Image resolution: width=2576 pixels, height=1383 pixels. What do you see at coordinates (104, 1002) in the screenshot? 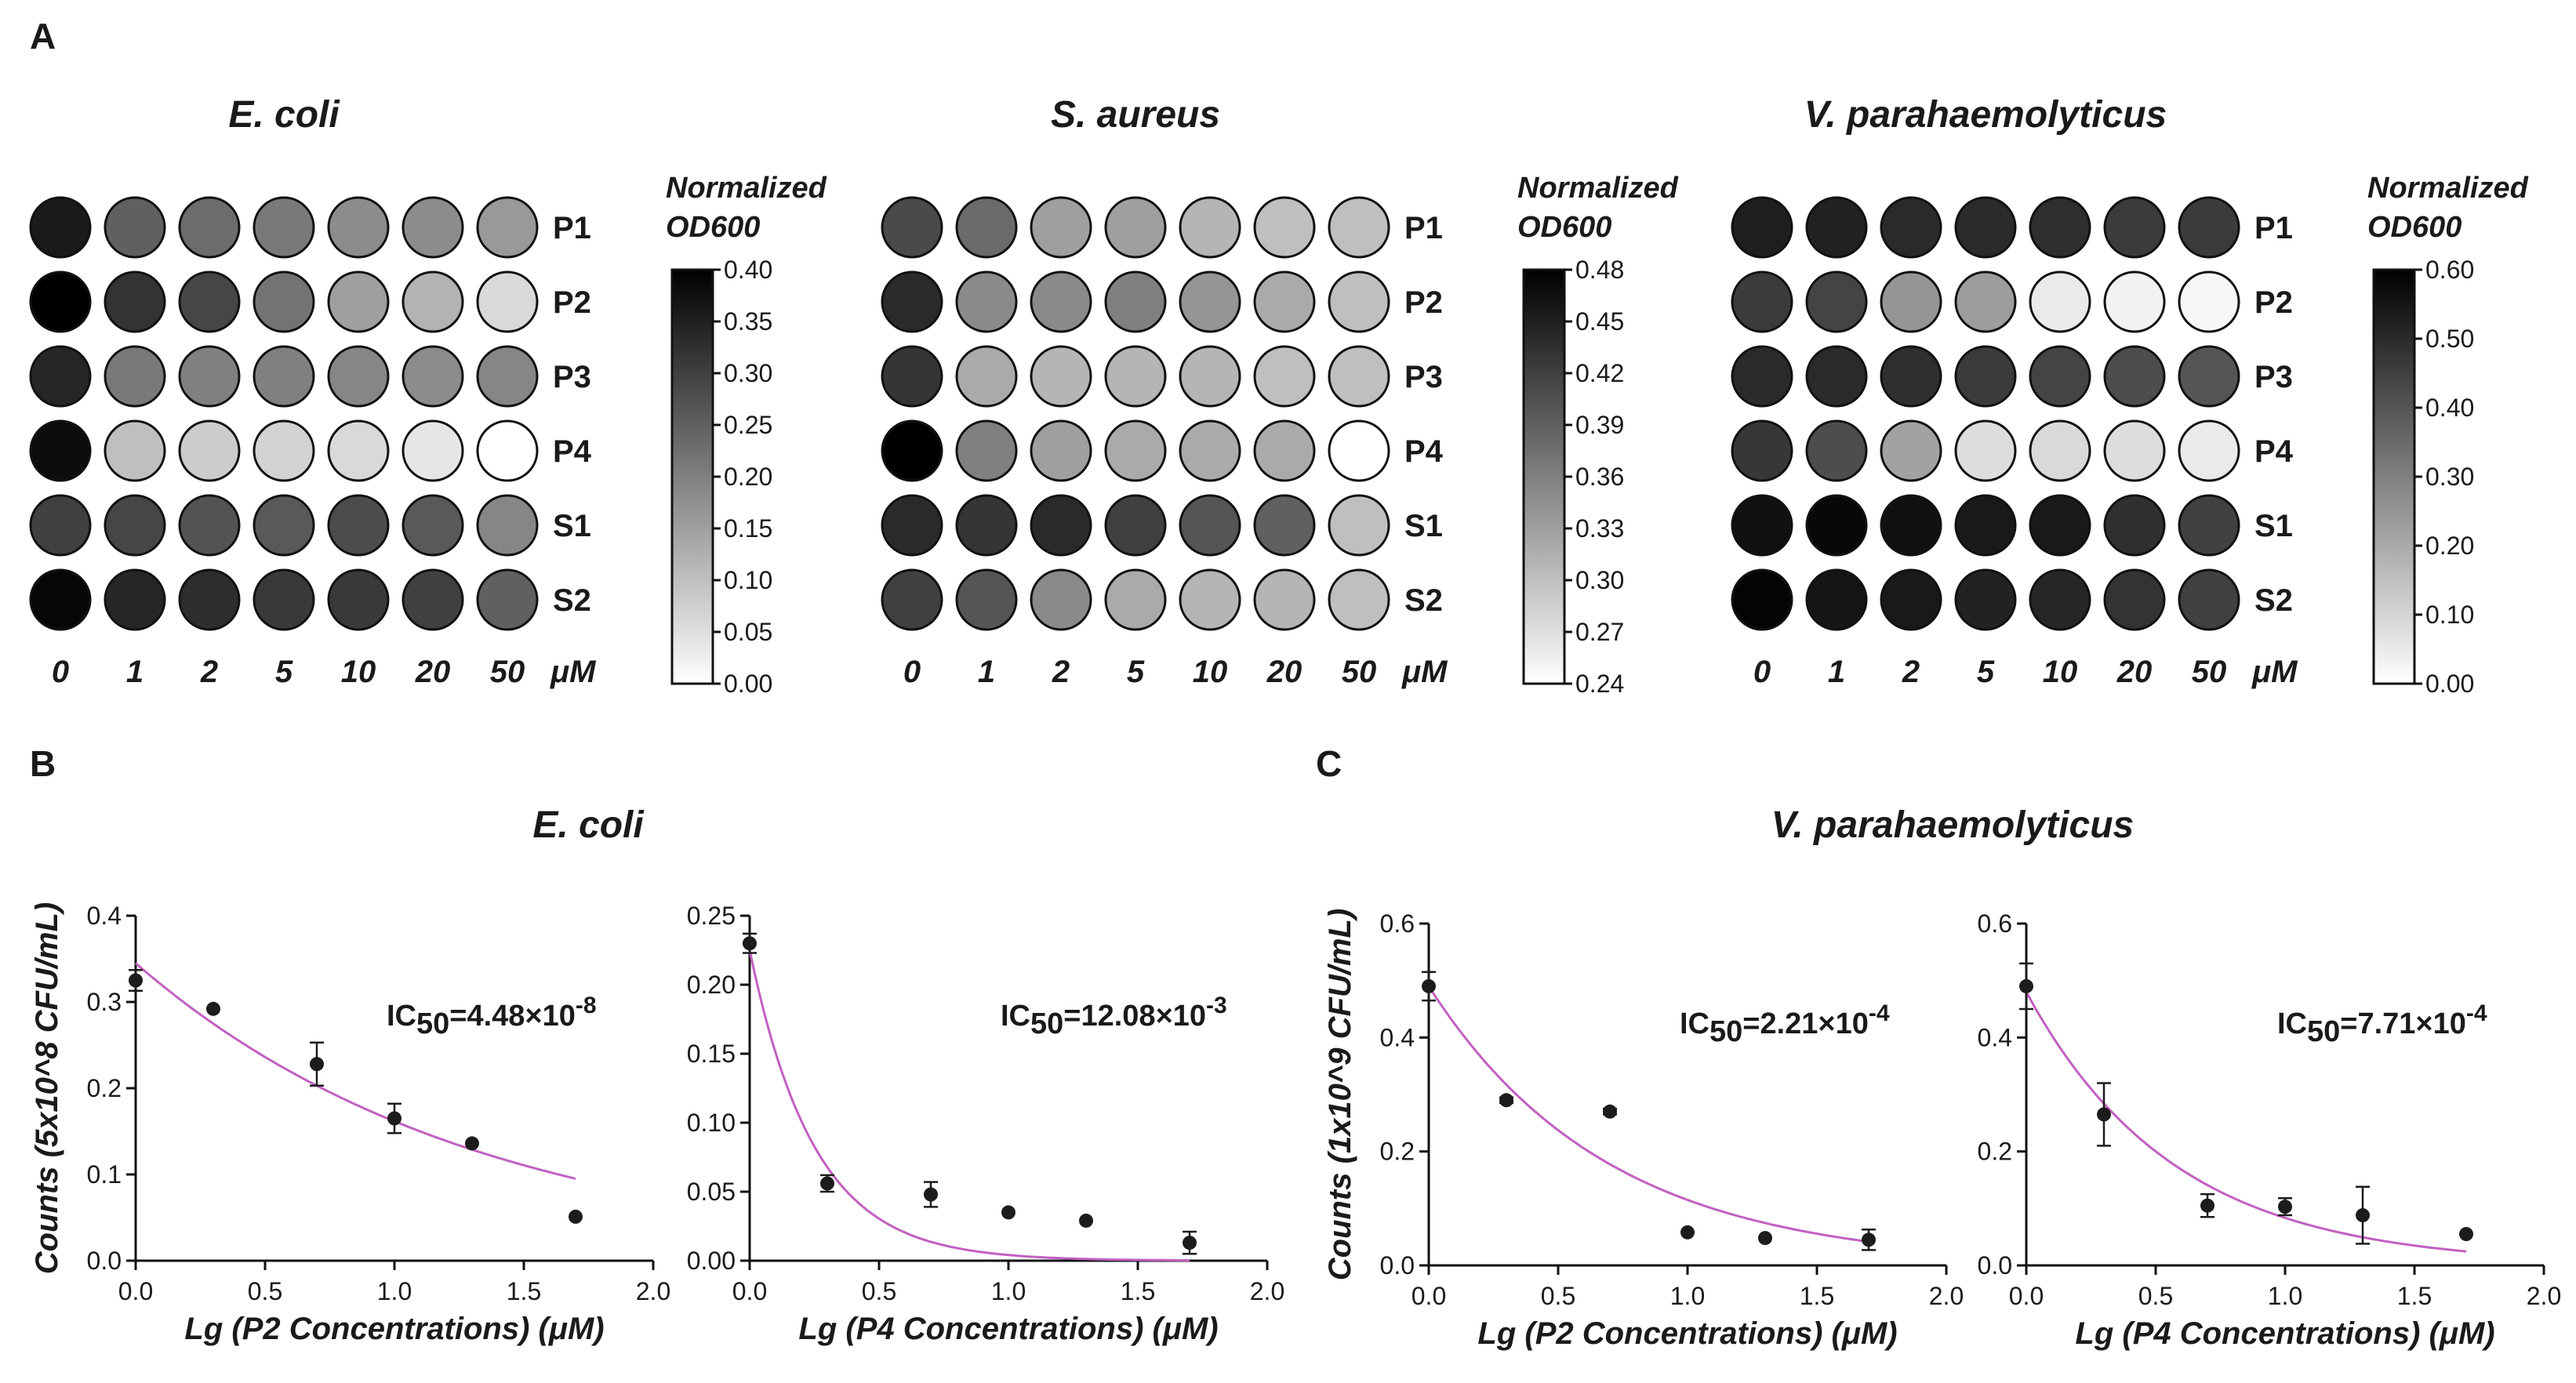
I see `y-tick-label: 0.3` at bounding box center [104, 1002].